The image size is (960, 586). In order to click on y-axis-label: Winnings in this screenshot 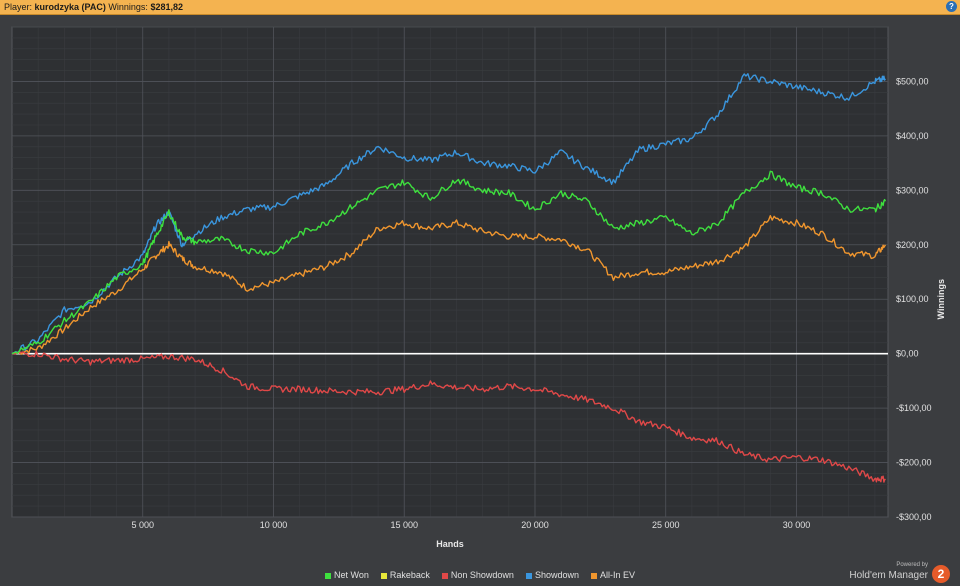, I will do `click(941, 299)`.